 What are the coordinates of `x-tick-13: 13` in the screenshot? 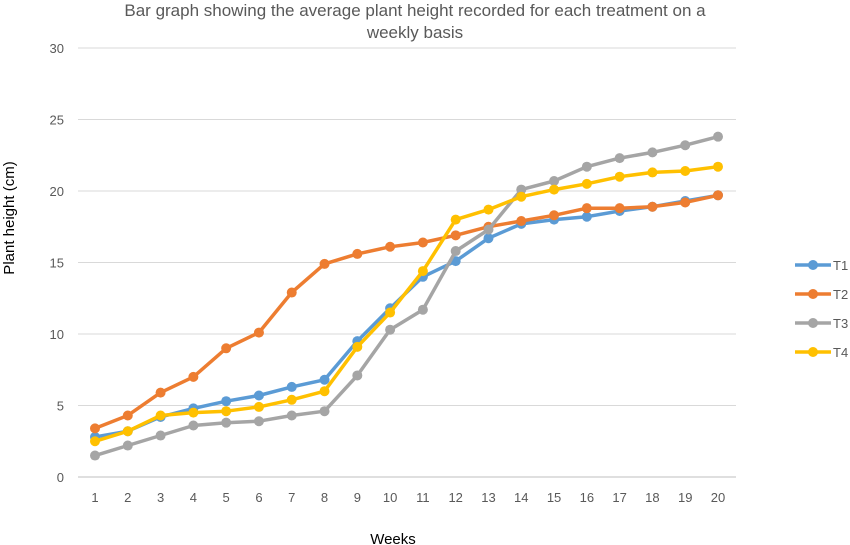 It's located at (488, 497).